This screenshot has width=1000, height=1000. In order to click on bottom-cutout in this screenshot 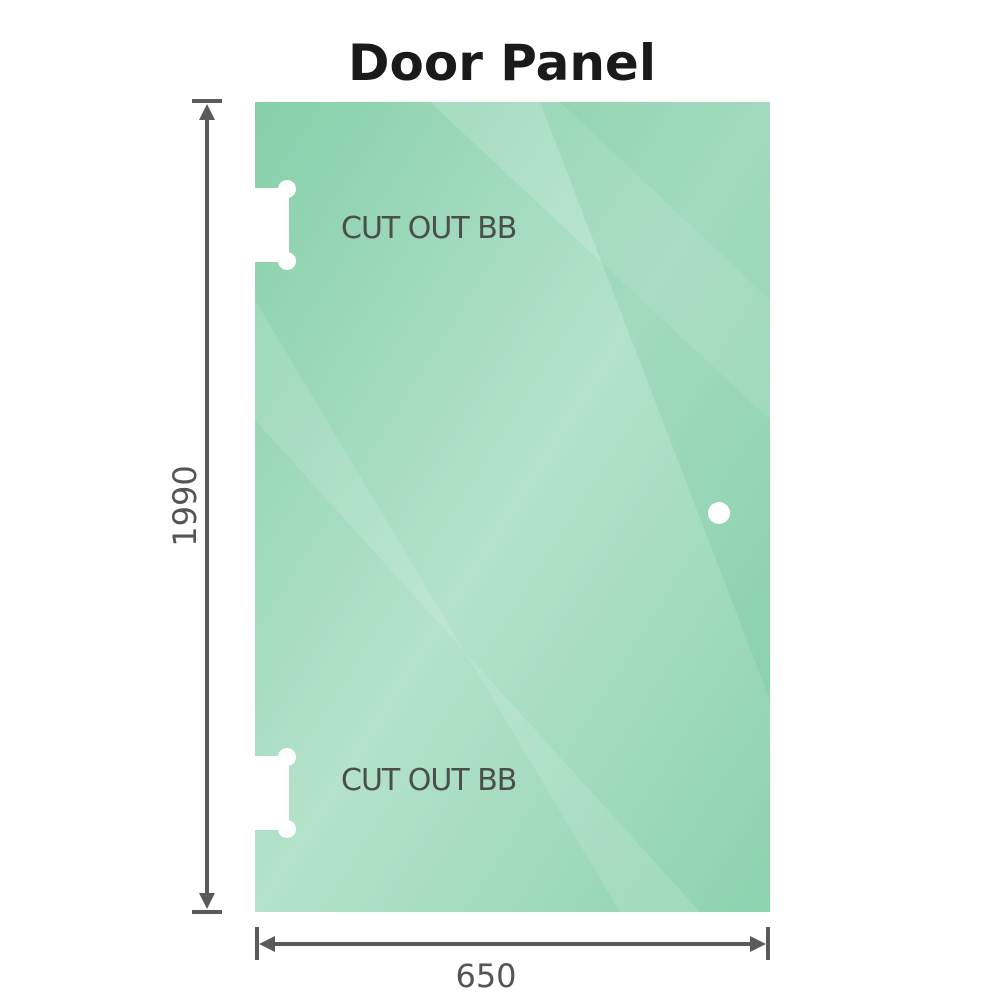, I will do `click(275, 793)`.